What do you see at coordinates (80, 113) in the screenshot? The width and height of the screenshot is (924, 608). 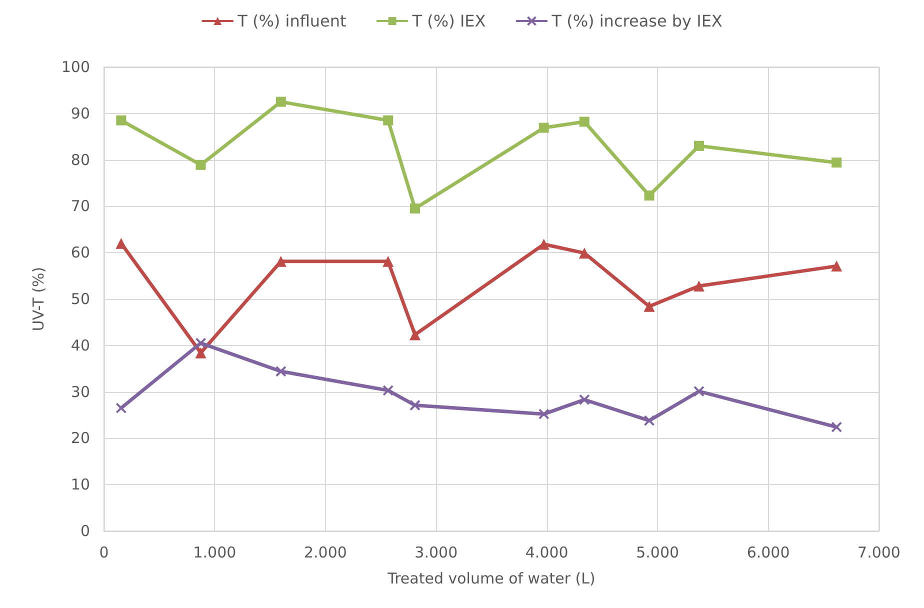 I see `y-tick-label: 90` at bounding box center [80, 113].